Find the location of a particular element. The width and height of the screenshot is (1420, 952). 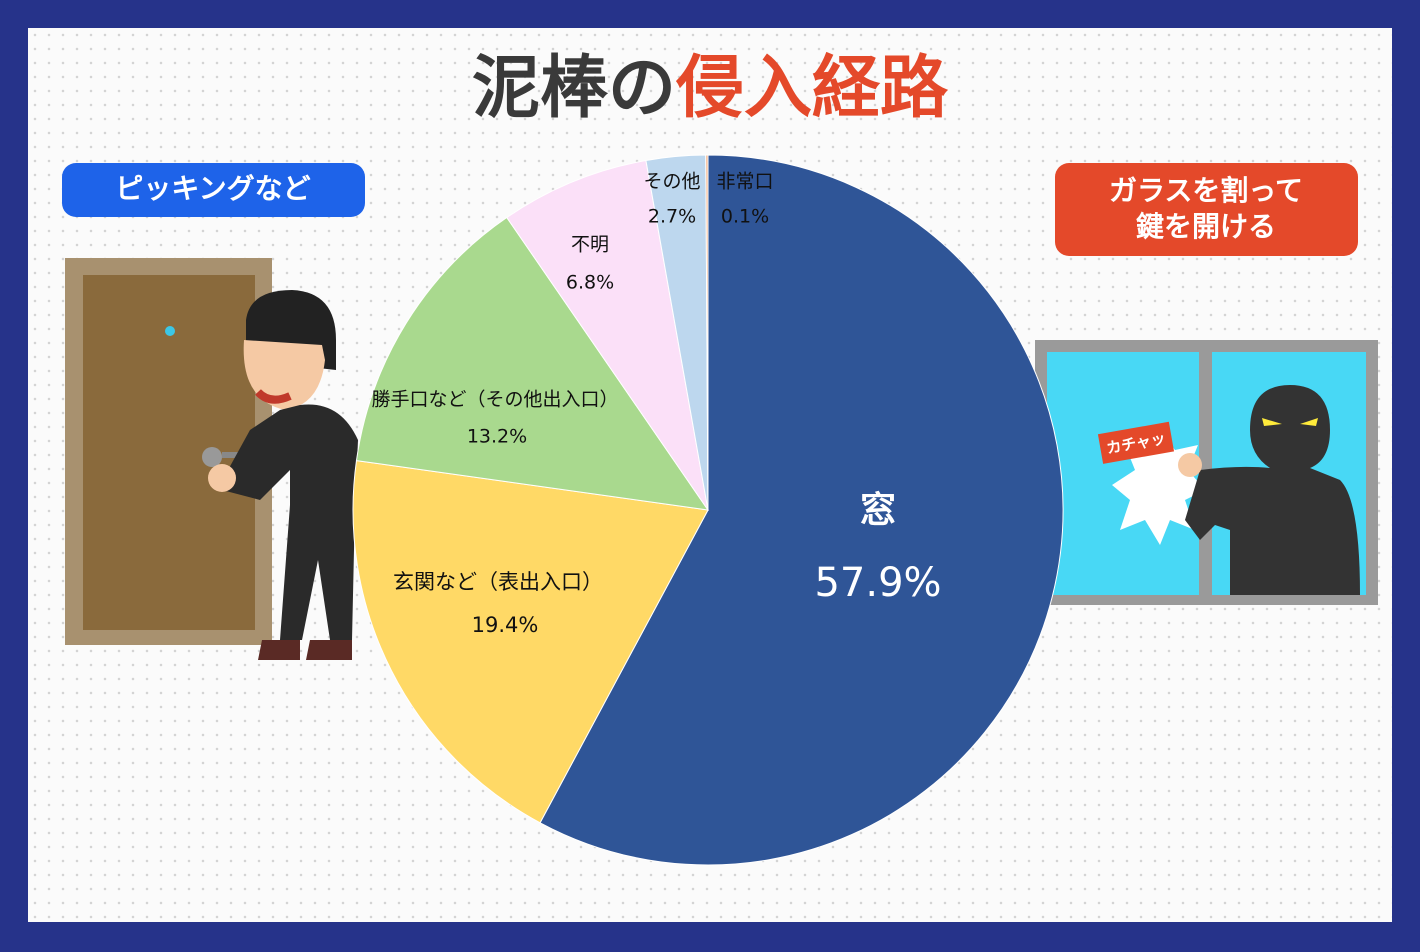

slice-label: その他 is located at coordinates (671, 182).